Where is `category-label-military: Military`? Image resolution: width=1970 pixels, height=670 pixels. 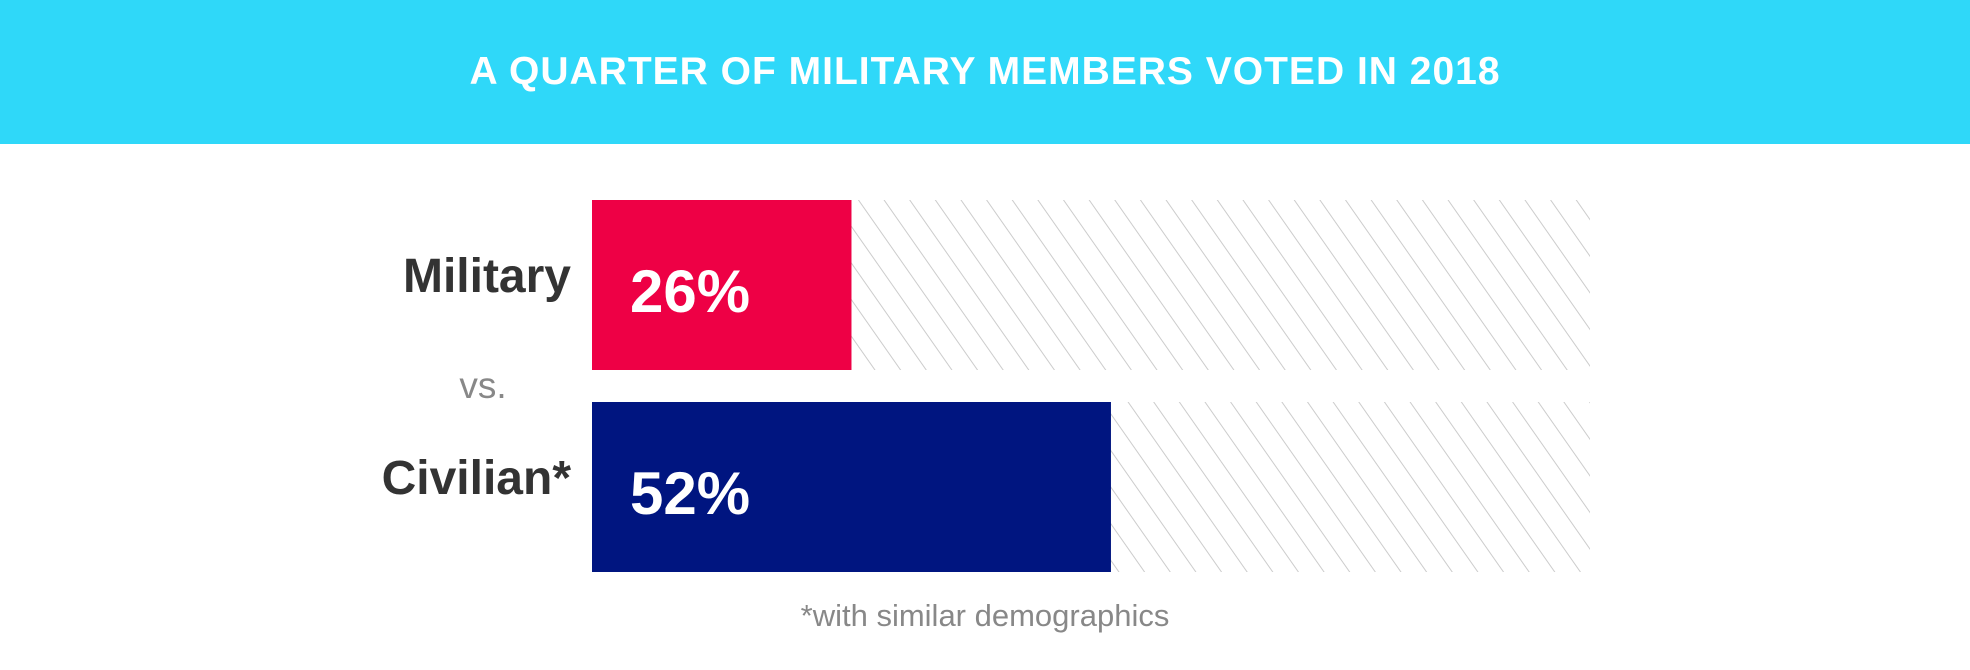 category-label-military: Military is located at coordinates (487, 276).